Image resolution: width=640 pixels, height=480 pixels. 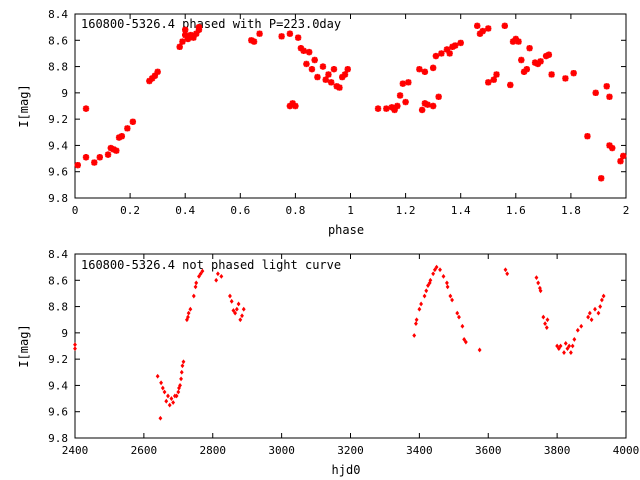 What do you see at coordinates (130, 210) in the screenshot?
I see `x-tick-label: 0.2` at bounding box center [130, 210].